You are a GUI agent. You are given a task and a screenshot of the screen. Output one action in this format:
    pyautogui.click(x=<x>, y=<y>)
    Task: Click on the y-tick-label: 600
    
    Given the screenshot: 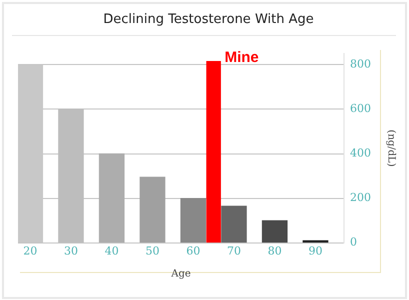 What is the action you would take?
    pyautogui.click(x=361, y=109)
    